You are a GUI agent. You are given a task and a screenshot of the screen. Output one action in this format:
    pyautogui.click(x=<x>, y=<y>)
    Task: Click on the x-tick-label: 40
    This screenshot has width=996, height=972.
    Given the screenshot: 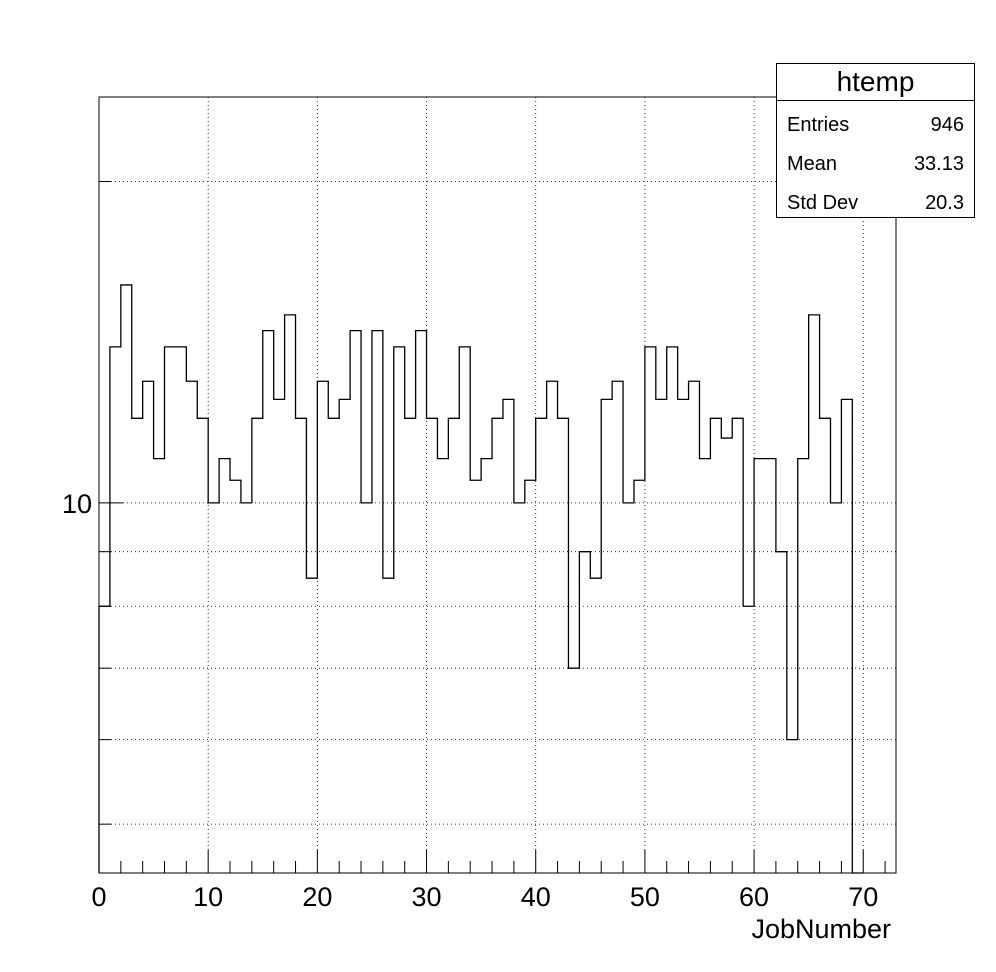 What is the action you would take?
    pyautogui.click(x=536, y=897)
    